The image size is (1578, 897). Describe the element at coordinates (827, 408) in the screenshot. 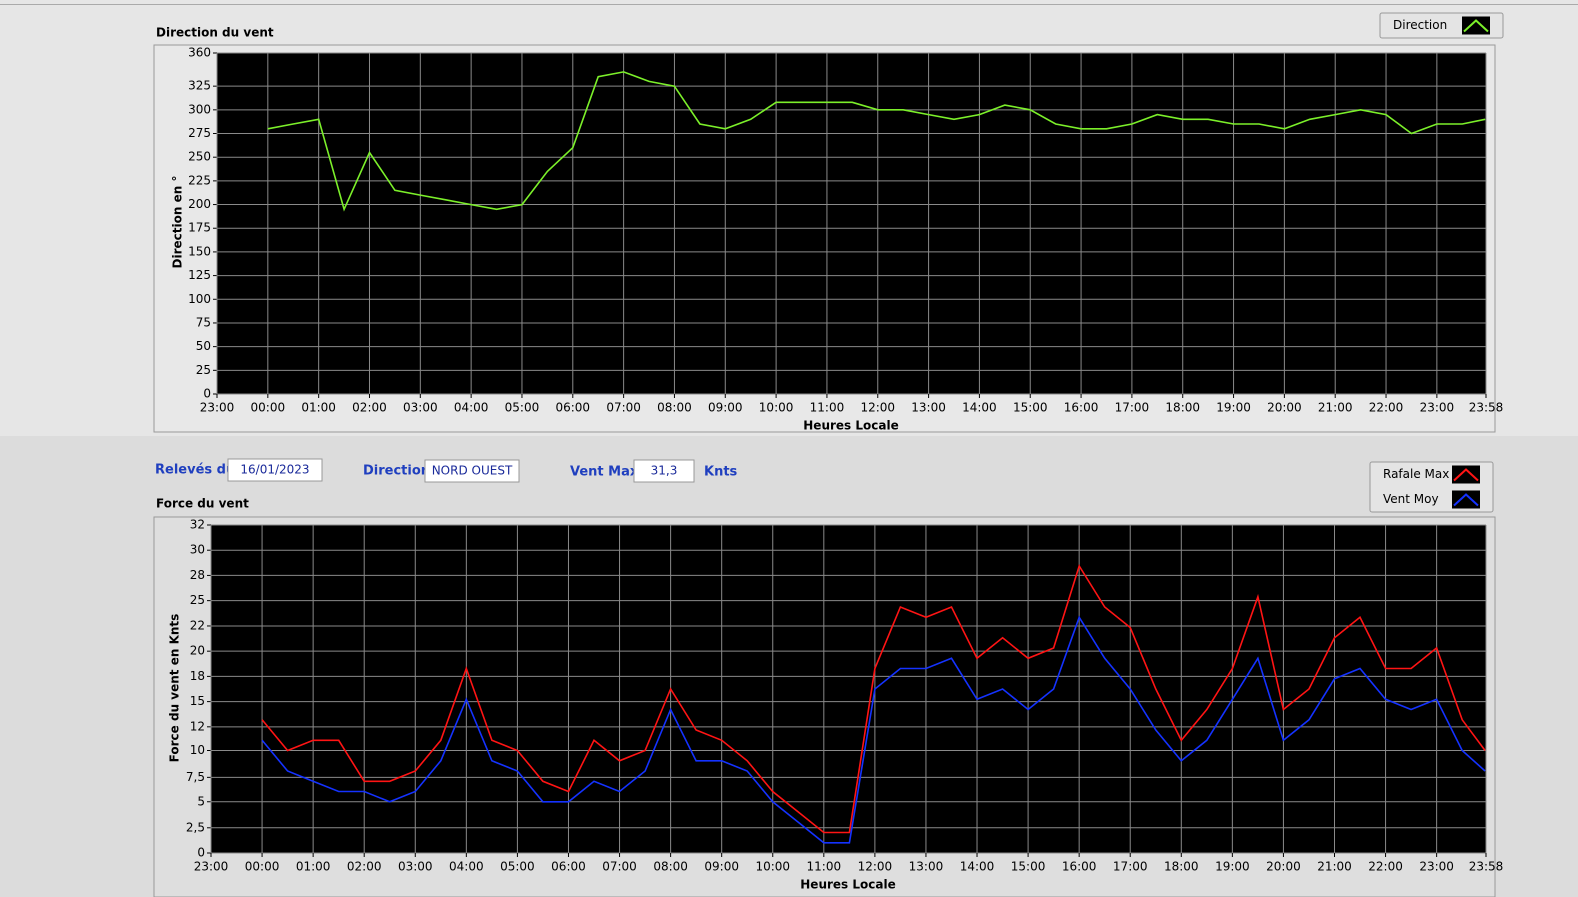

I see `x-tick-label: 11:00` at that location.